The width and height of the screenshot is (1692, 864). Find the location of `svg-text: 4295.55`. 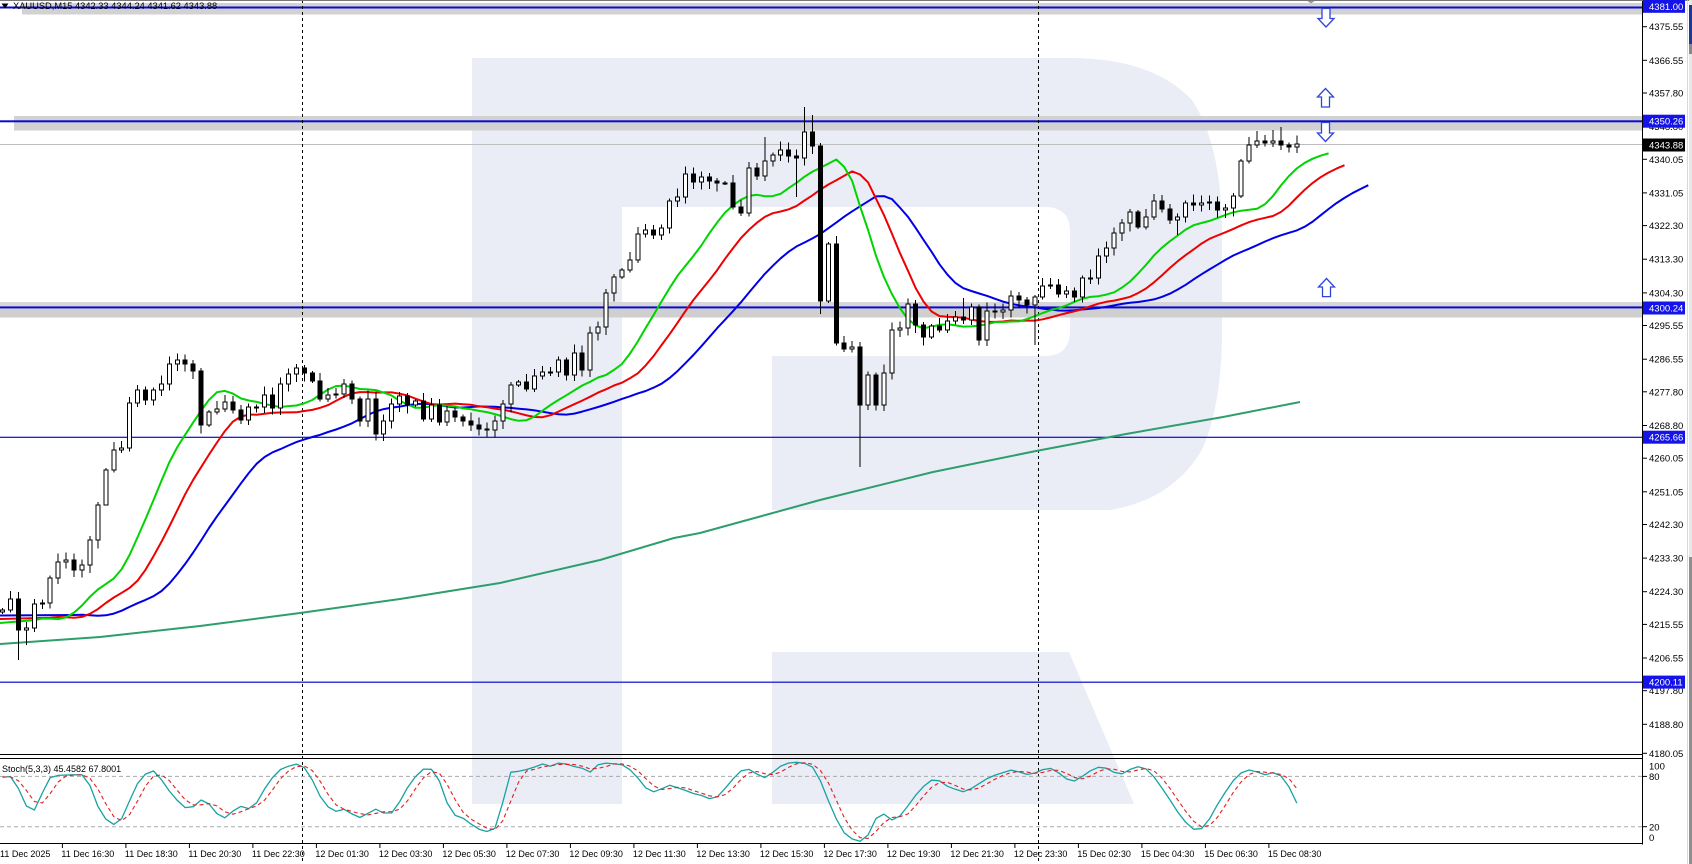

svg-text: 4295.55 is located at coordinates (1666, 326).